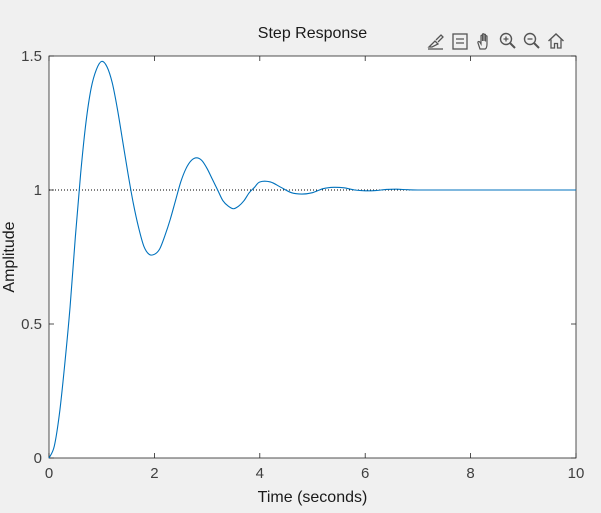  I want to click on zoom-in-button, so click(508, 41).